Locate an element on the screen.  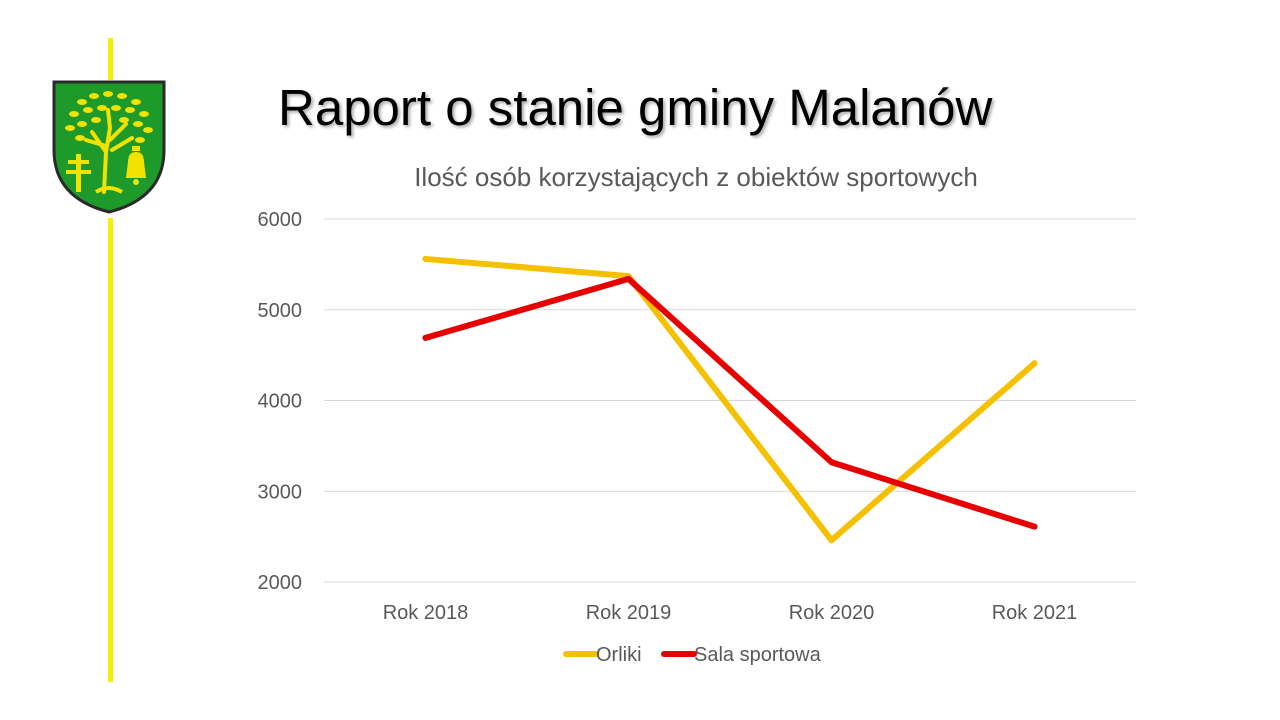
y-tick-label: 6000 is located at coordinates (280, 220).